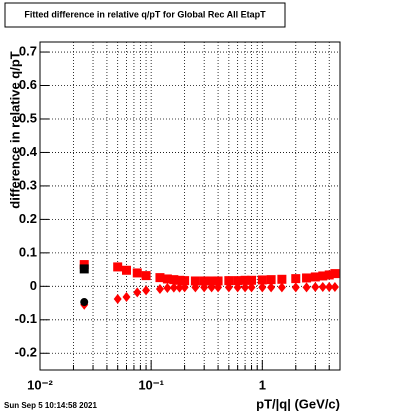  Describe the element at coordinates (28, 117) in the screenshot. I see `y-tick-label: 0.5` at that location.